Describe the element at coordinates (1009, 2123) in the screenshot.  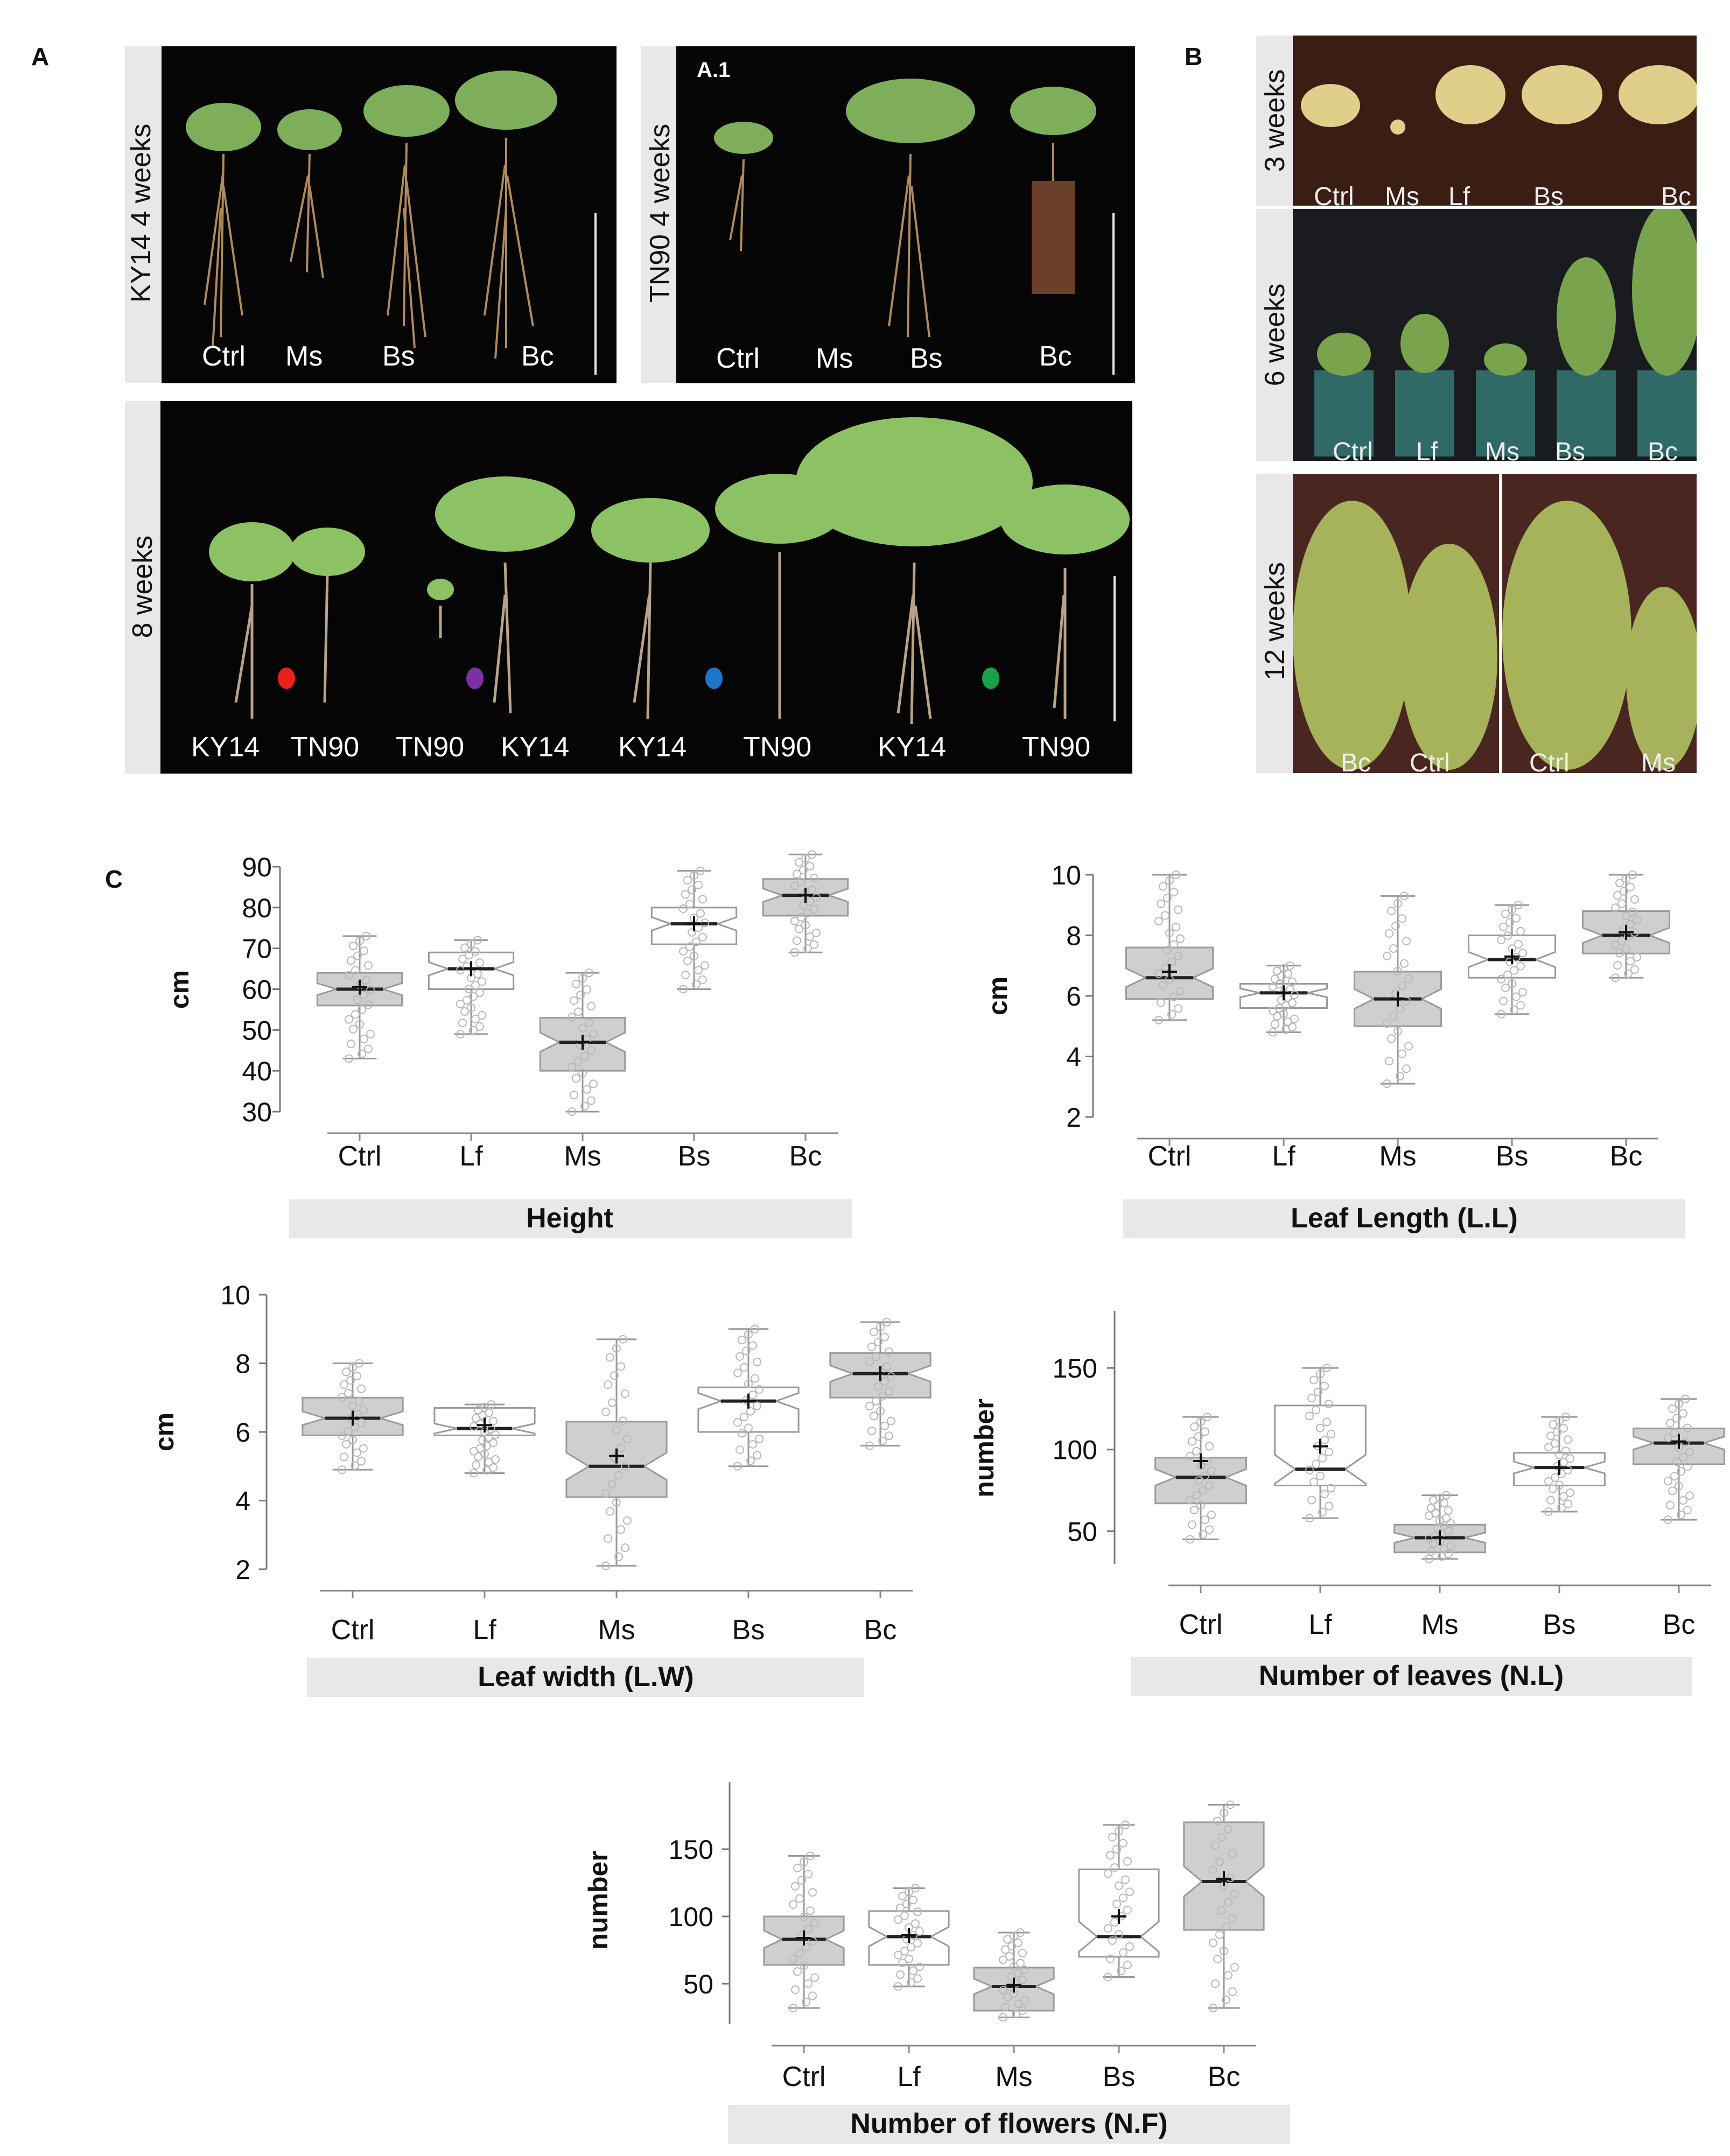
I see `chart-title: Number of flowers (N.F)` at that location.